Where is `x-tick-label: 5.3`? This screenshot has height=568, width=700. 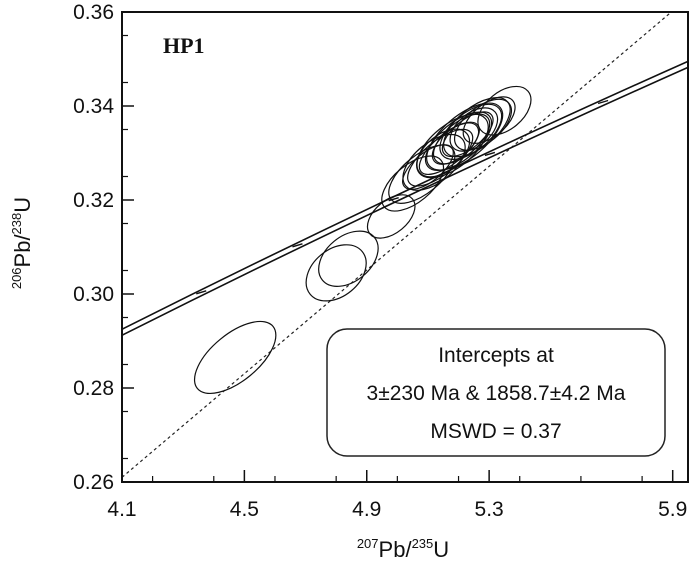 x-tick-label: 5.3 is located at coordinates (489, 509).